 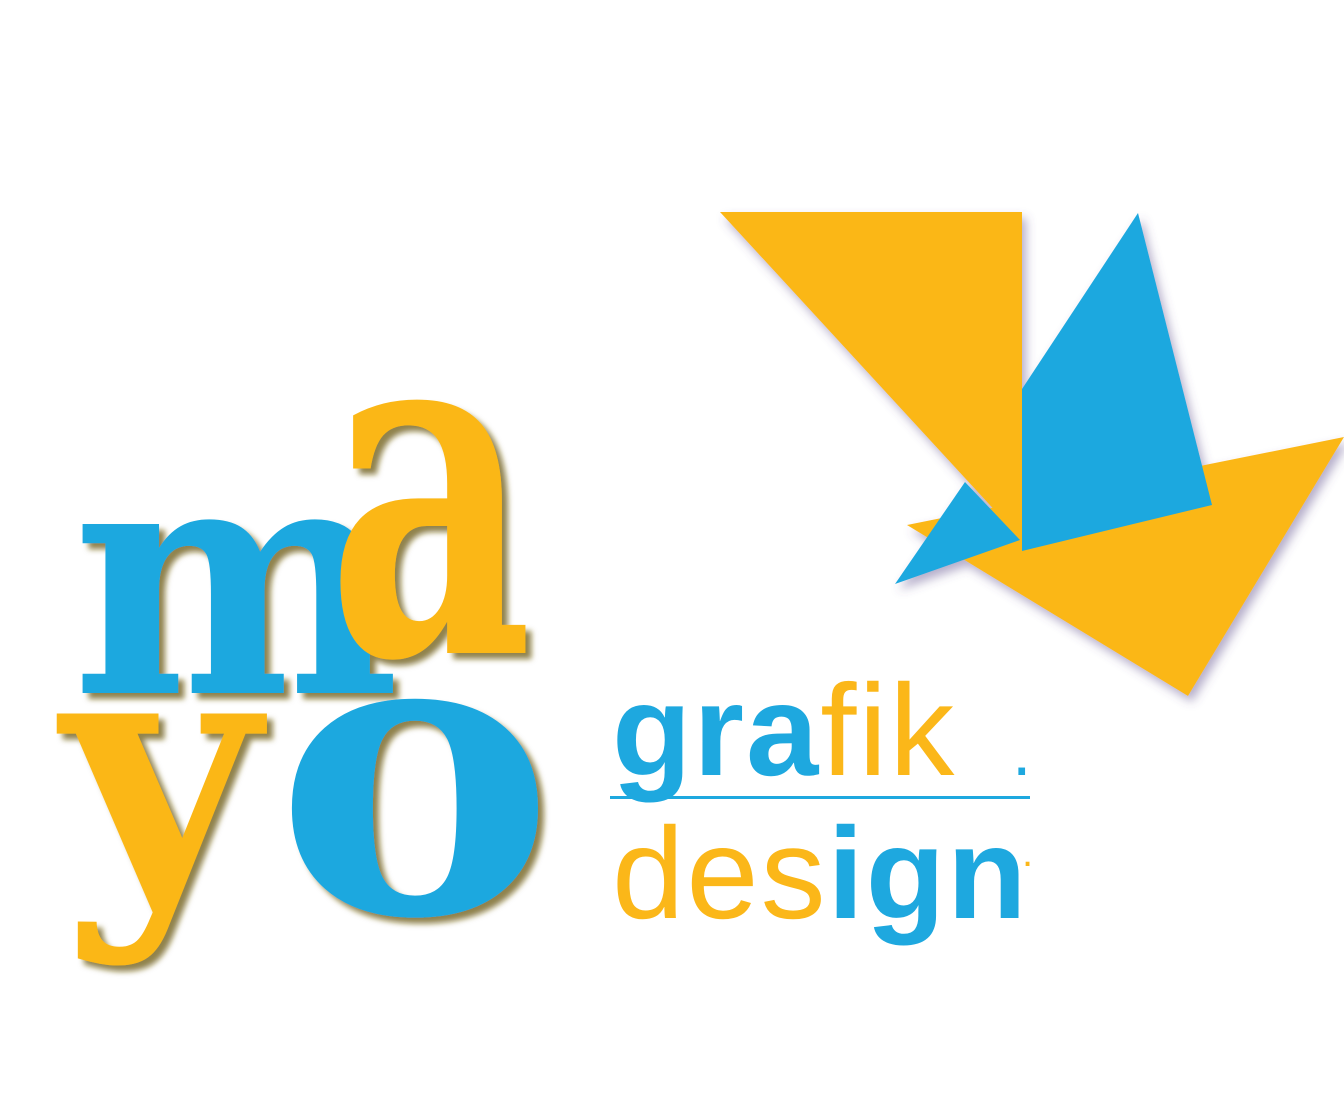 What do you see at coordinates (415, 772) in the screenshot?
I see `letter-o: o` at bounding box center [415, 772].